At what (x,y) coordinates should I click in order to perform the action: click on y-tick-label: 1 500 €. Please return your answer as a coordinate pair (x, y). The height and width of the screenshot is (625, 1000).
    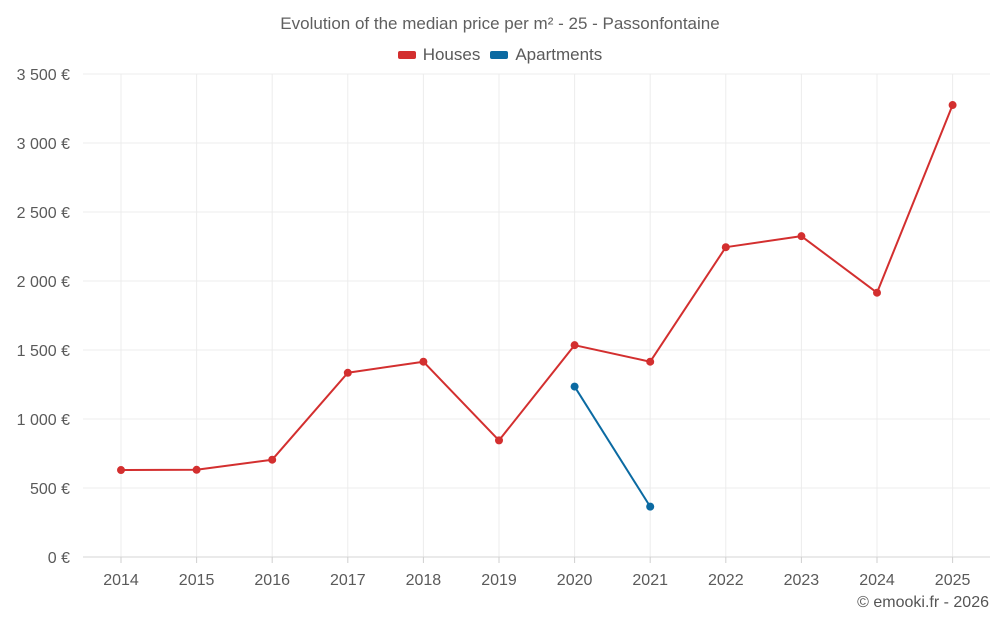
    Looking at the image, I should click on (43, 351).